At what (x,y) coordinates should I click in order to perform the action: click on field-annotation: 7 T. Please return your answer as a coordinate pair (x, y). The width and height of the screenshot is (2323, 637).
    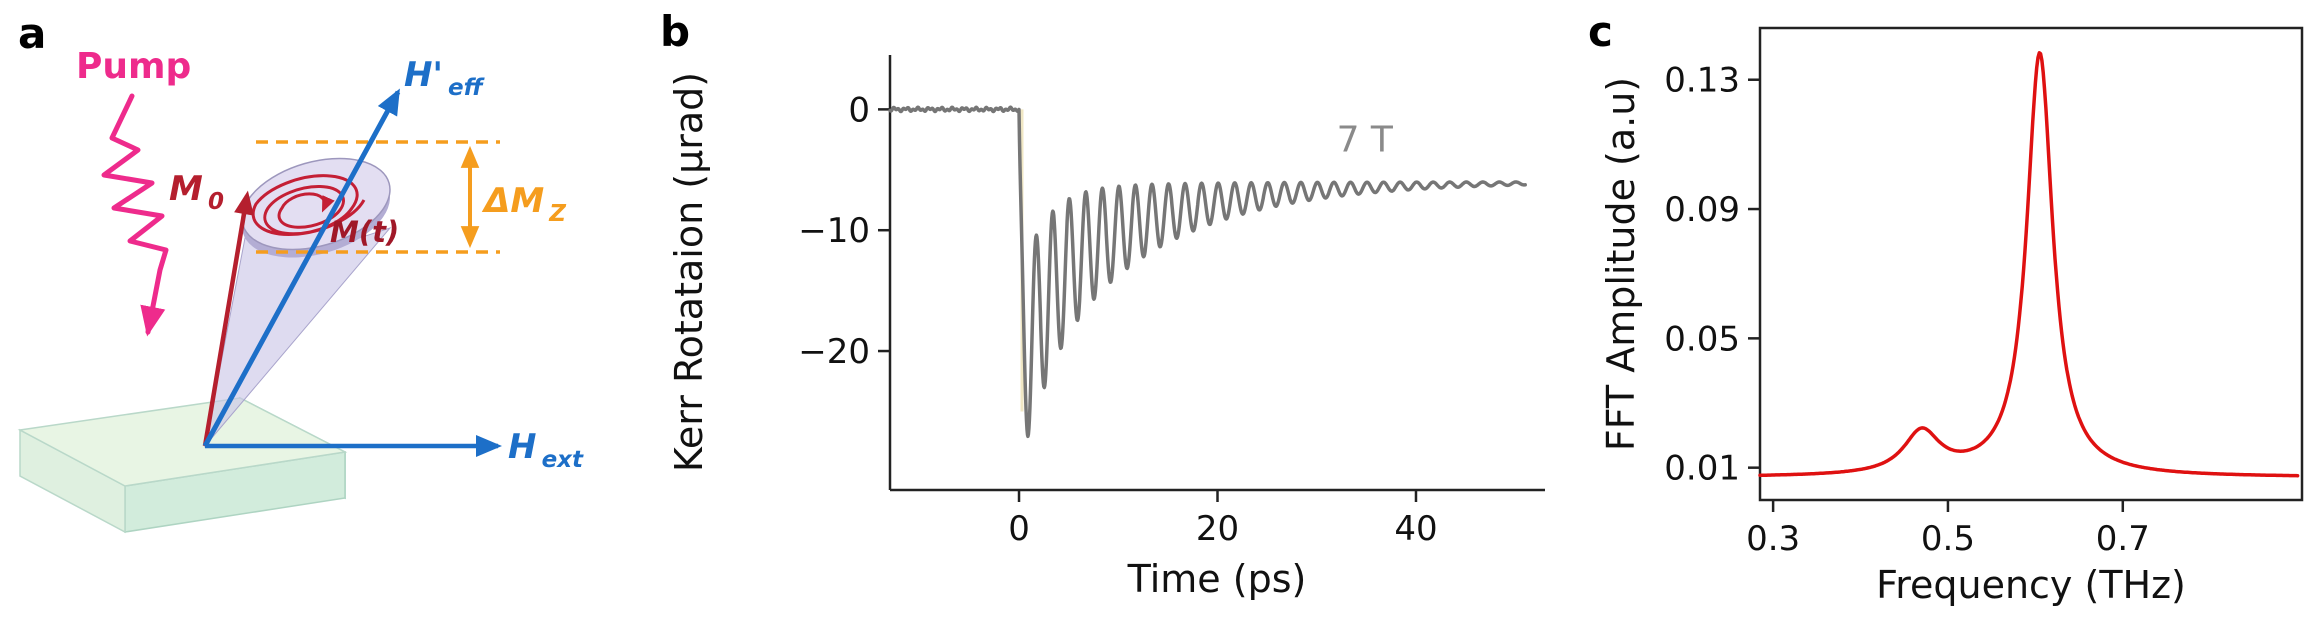
    Looking at the image, I should click on (1365, 140).